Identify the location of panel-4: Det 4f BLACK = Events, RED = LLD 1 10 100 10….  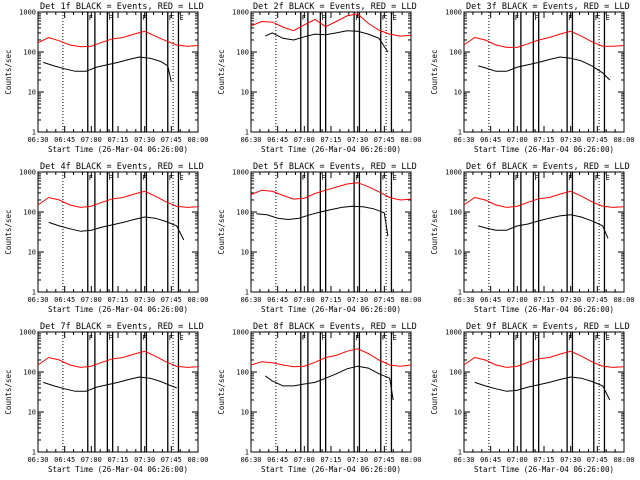
(106, 238).